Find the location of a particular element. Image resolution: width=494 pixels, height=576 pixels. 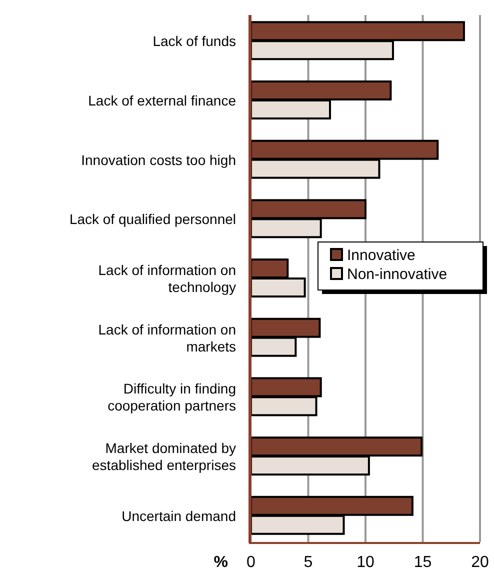

x-tick-label: 15 is located at coordinates (423, 562).